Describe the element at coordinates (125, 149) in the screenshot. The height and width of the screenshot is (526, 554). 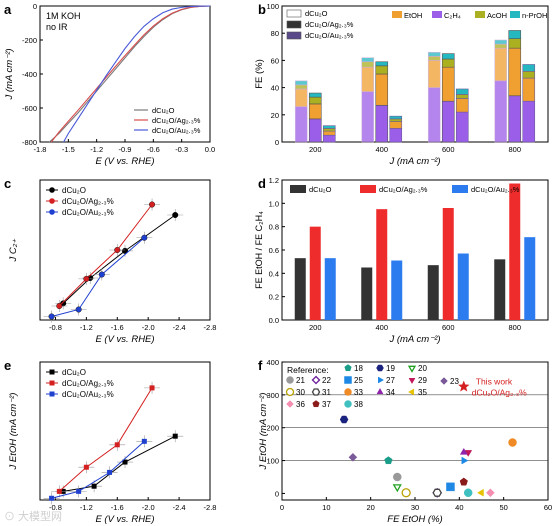
I see `x-tick-label: -0.9` at that location.